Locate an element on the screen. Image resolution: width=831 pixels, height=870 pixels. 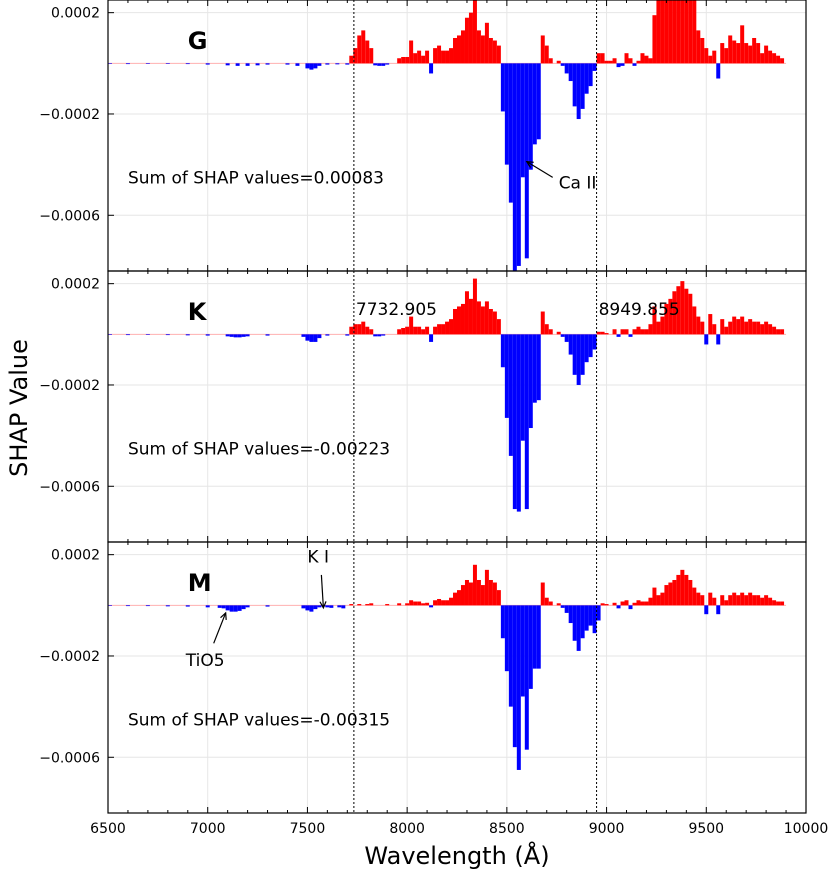
y-tick-label: 0.0002 is located at coordinates (75, 14).